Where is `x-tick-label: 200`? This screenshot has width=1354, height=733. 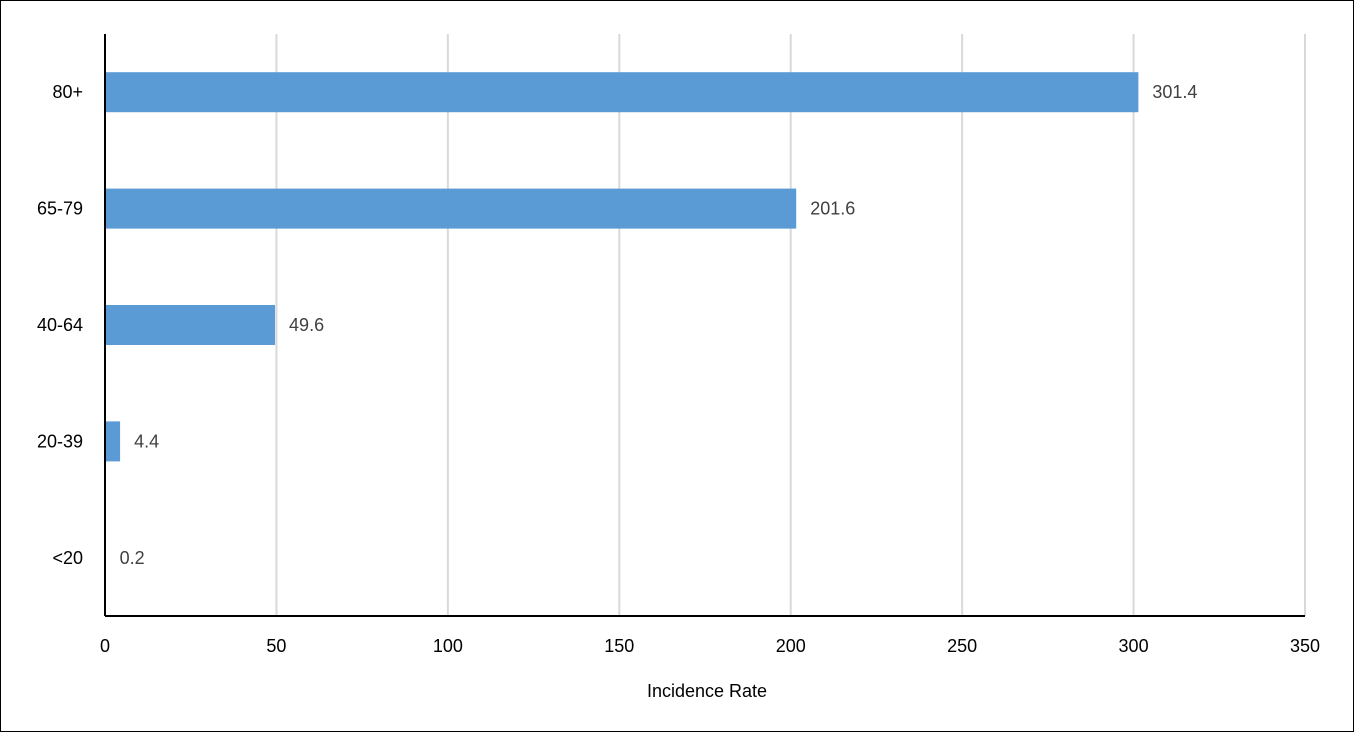
x-tick-label: 200 is located at coordinates (791, 646).